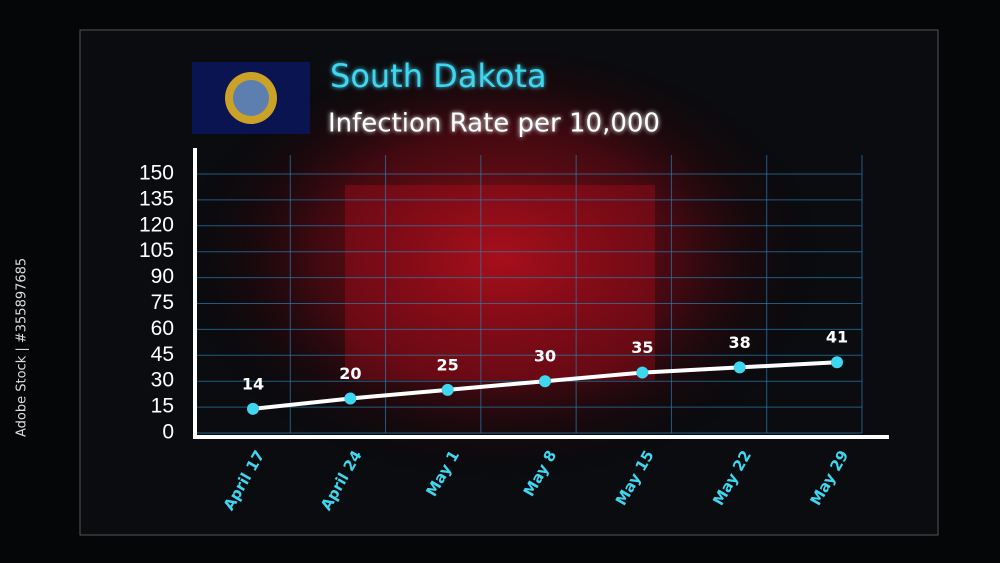 This screenshot has width=1000, height=563. I want to click on y-tick-label: 105, so click(156, 250).